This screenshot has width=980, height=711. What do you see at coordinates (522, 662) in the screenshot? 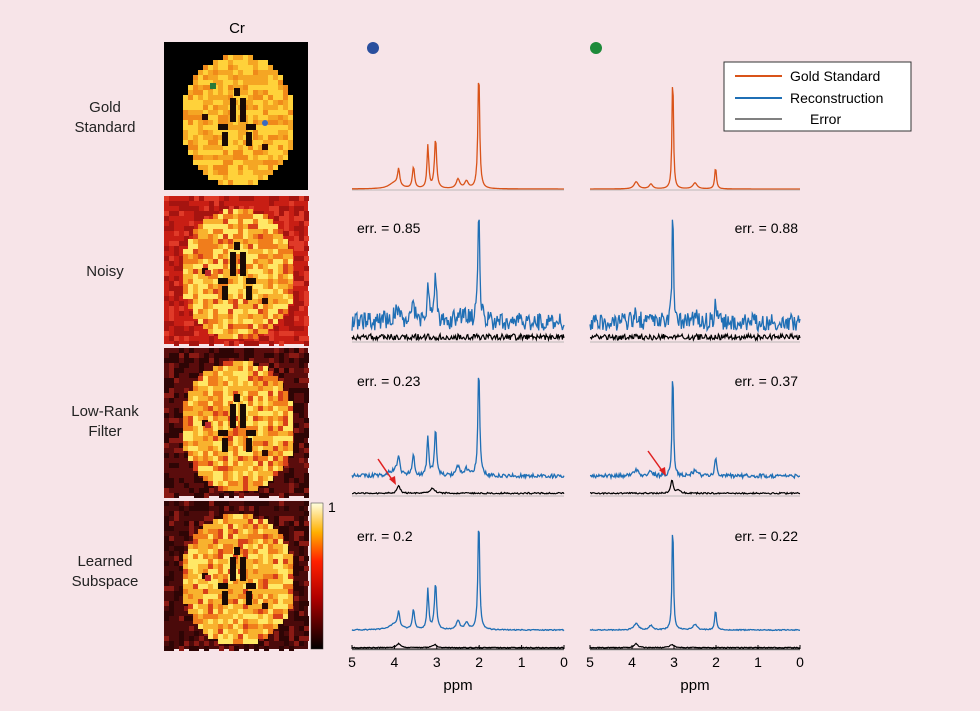
I see `tick-label-c0-4: 1` at bounding box center [522, 662].